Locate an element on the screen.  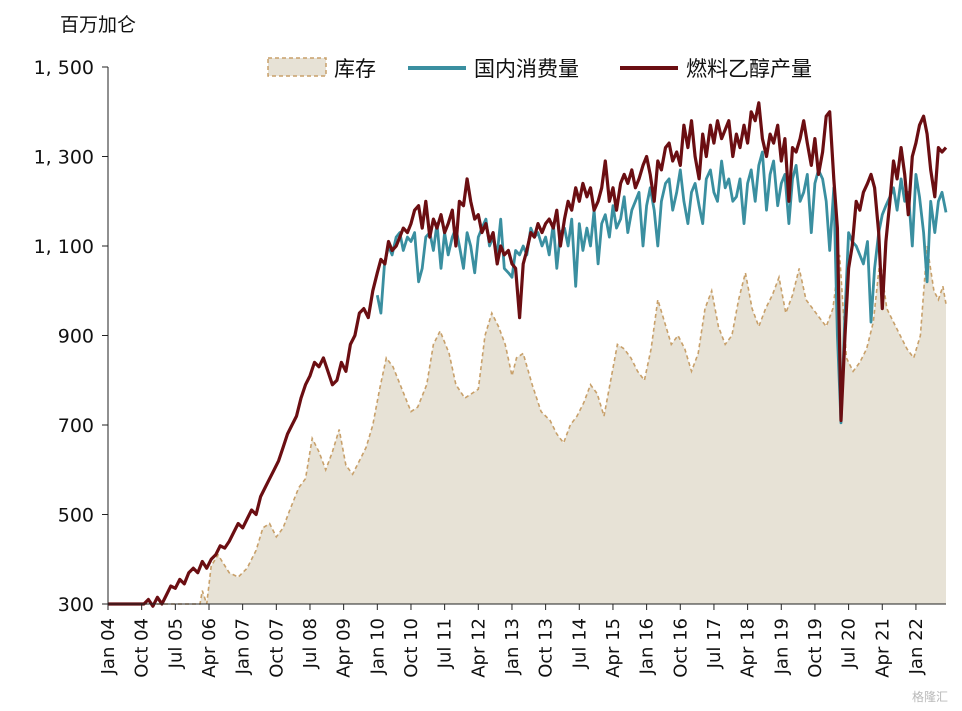
y-tick-label: 900 is located at coordinates (76, 337).